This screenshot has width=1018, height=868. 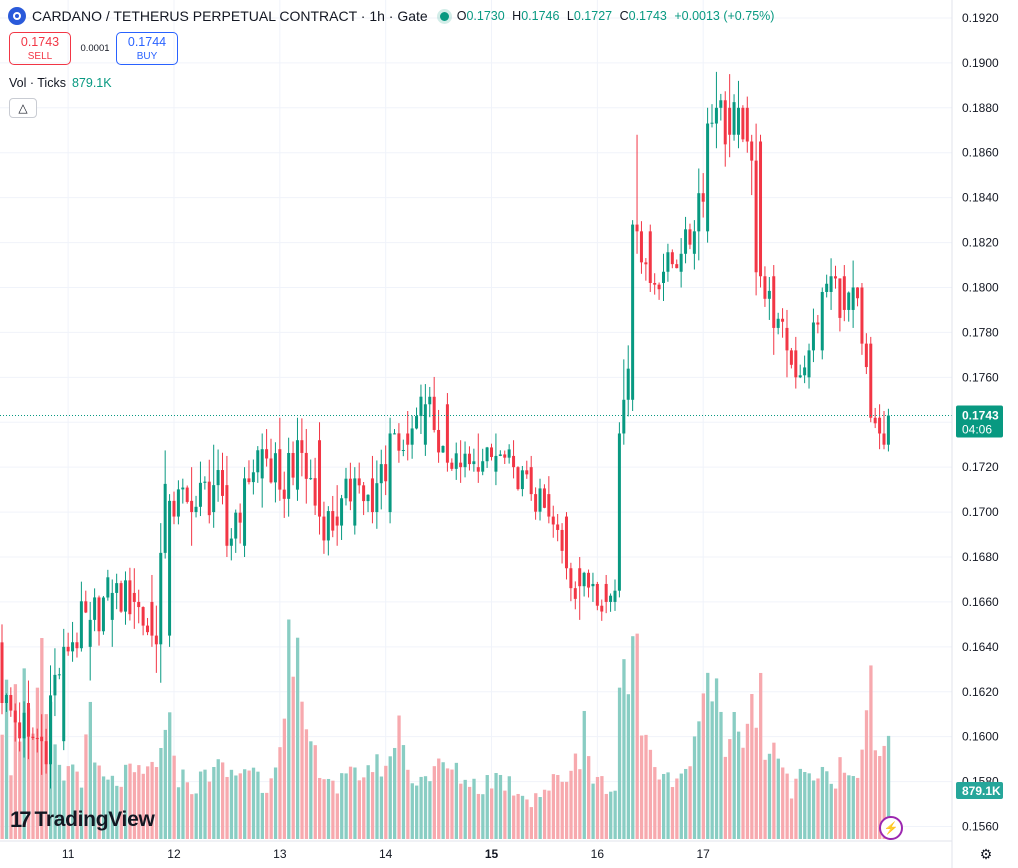 What do you see at coordinates (492, 854) in the screenshot?
I see `time-tick-label: 15` at bounding box center [492, 854].